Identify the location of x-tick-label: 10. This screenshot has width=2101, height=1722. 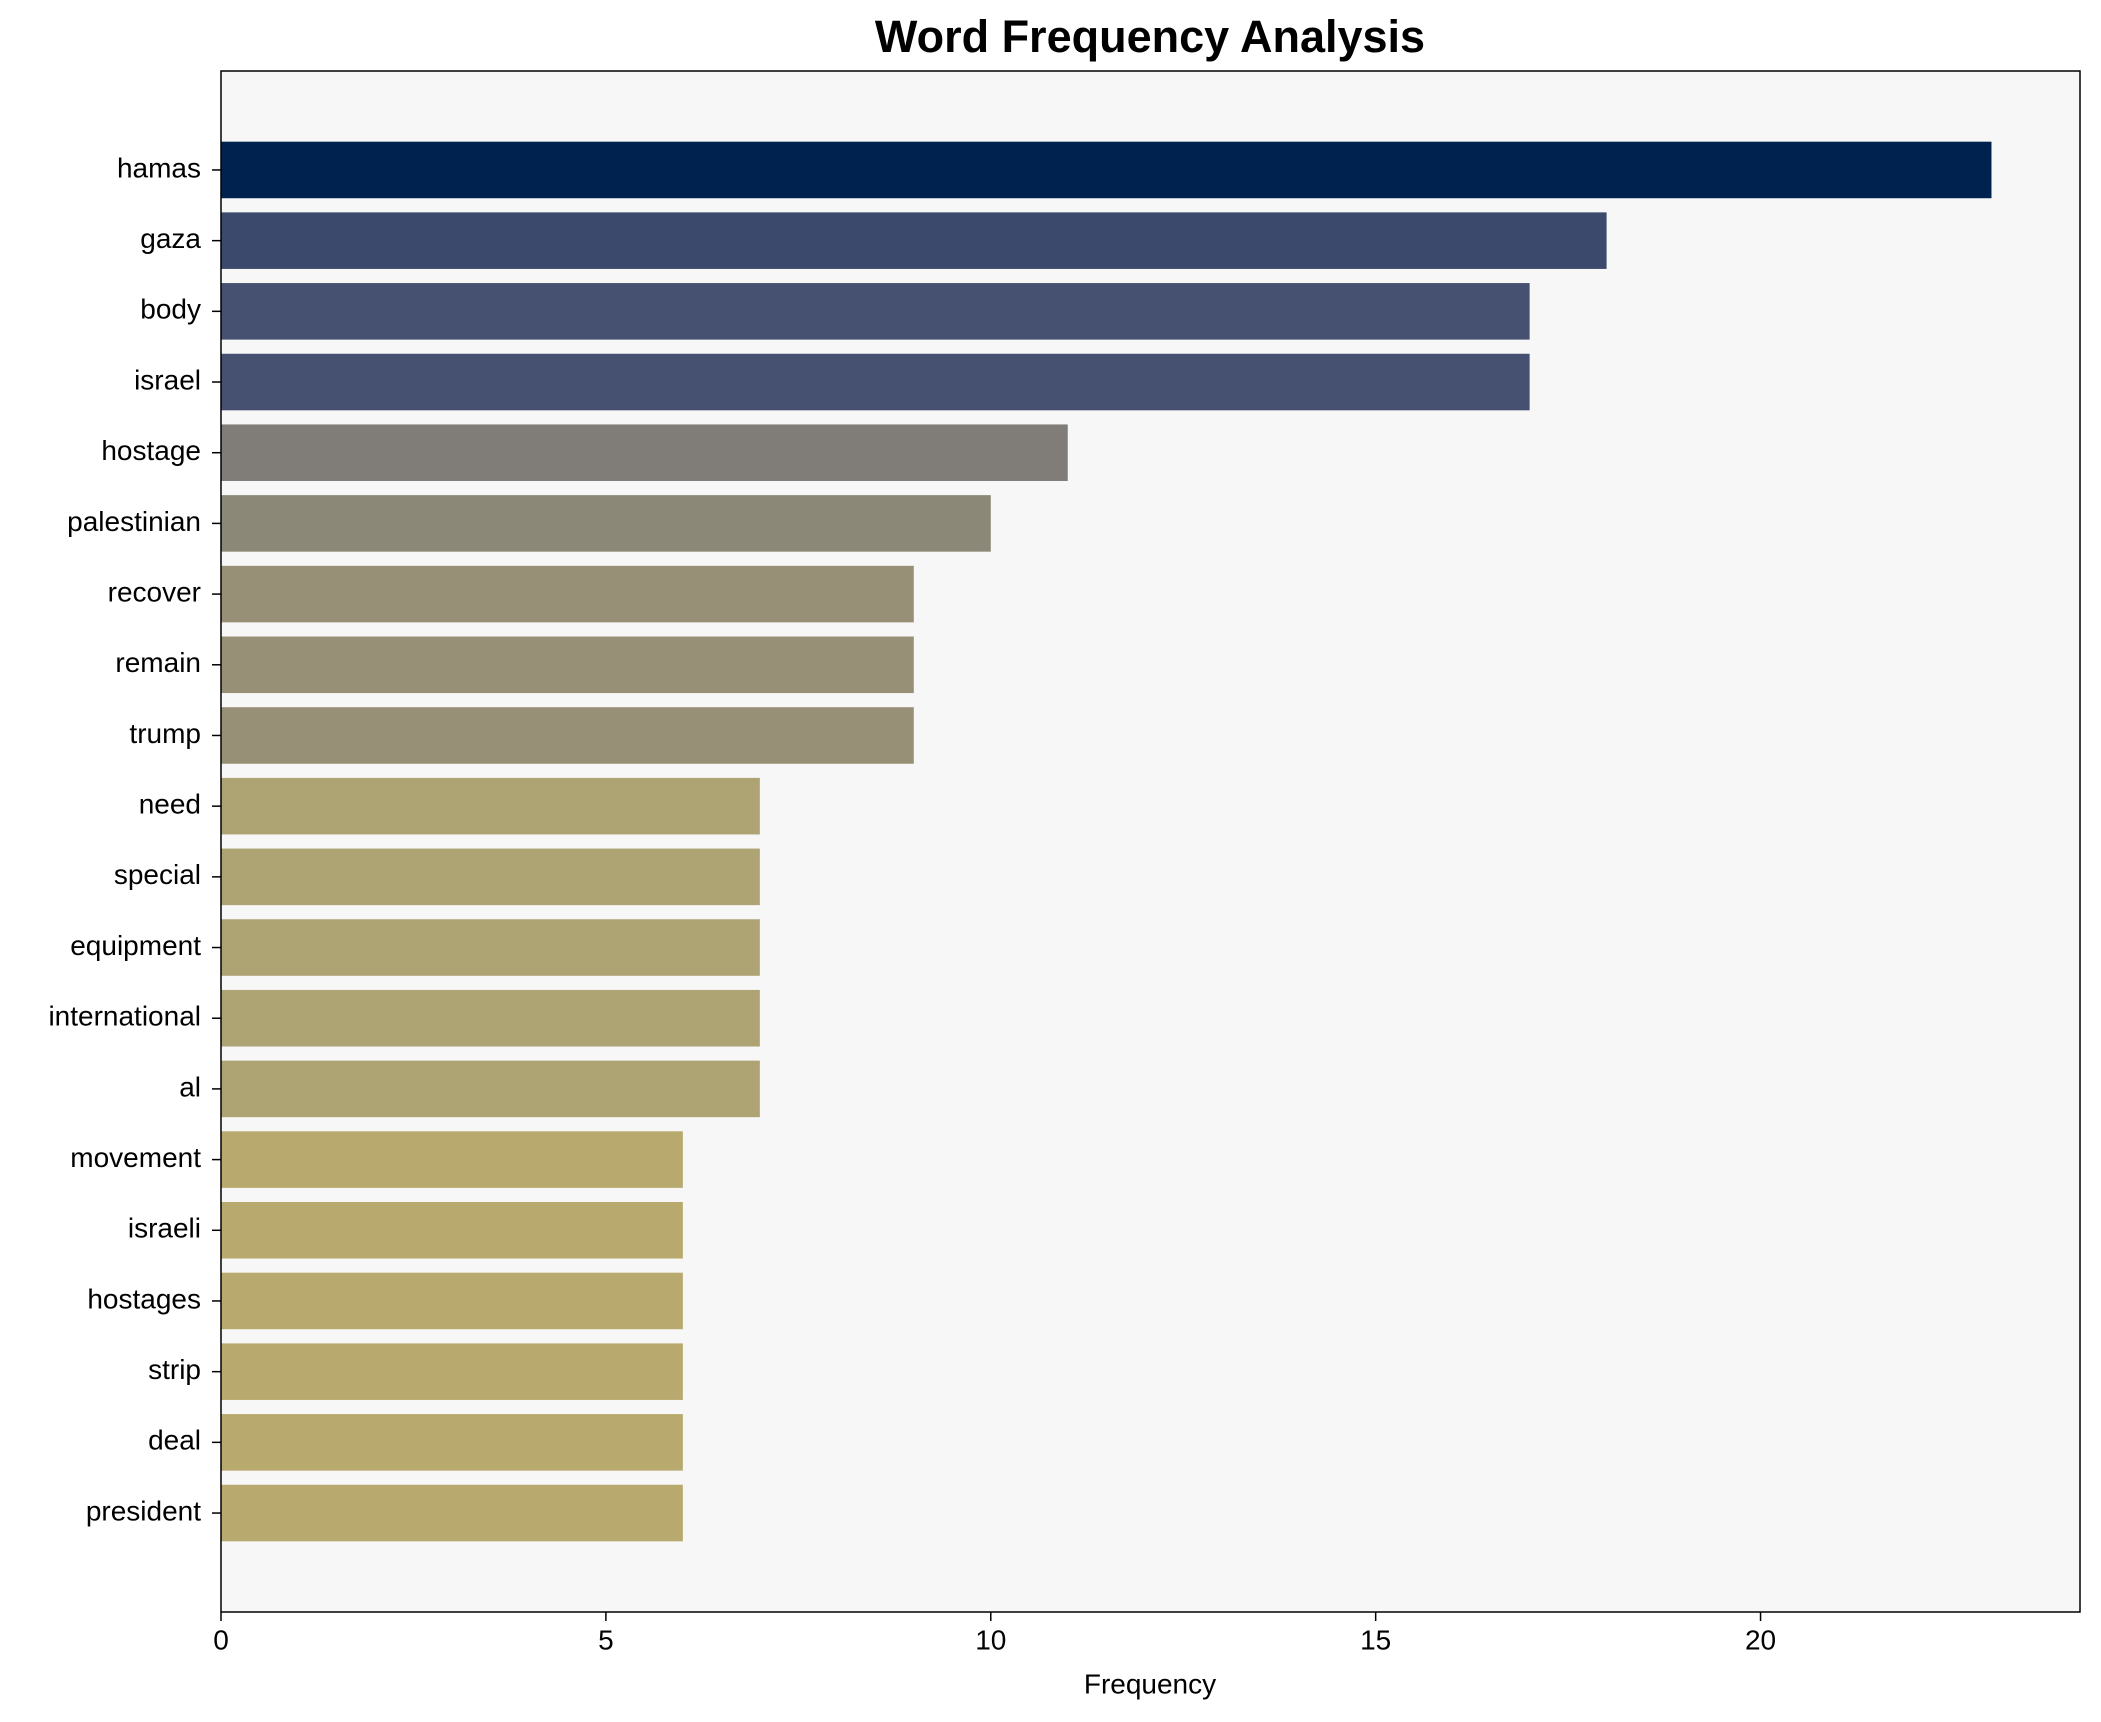
(990, 1639).